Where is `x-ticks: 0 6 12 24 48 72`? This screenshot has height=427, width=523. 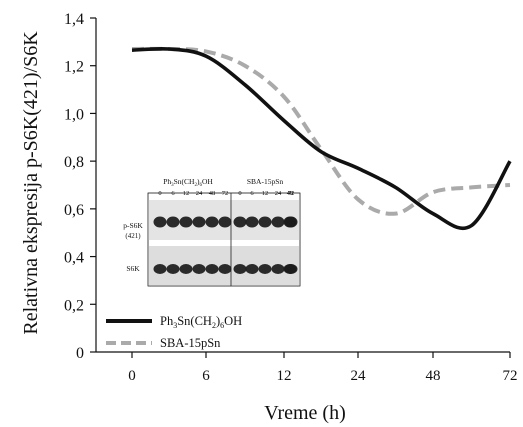 x-ticks: 0 6 12 24 48 72 is located at coordinates (323, 368).